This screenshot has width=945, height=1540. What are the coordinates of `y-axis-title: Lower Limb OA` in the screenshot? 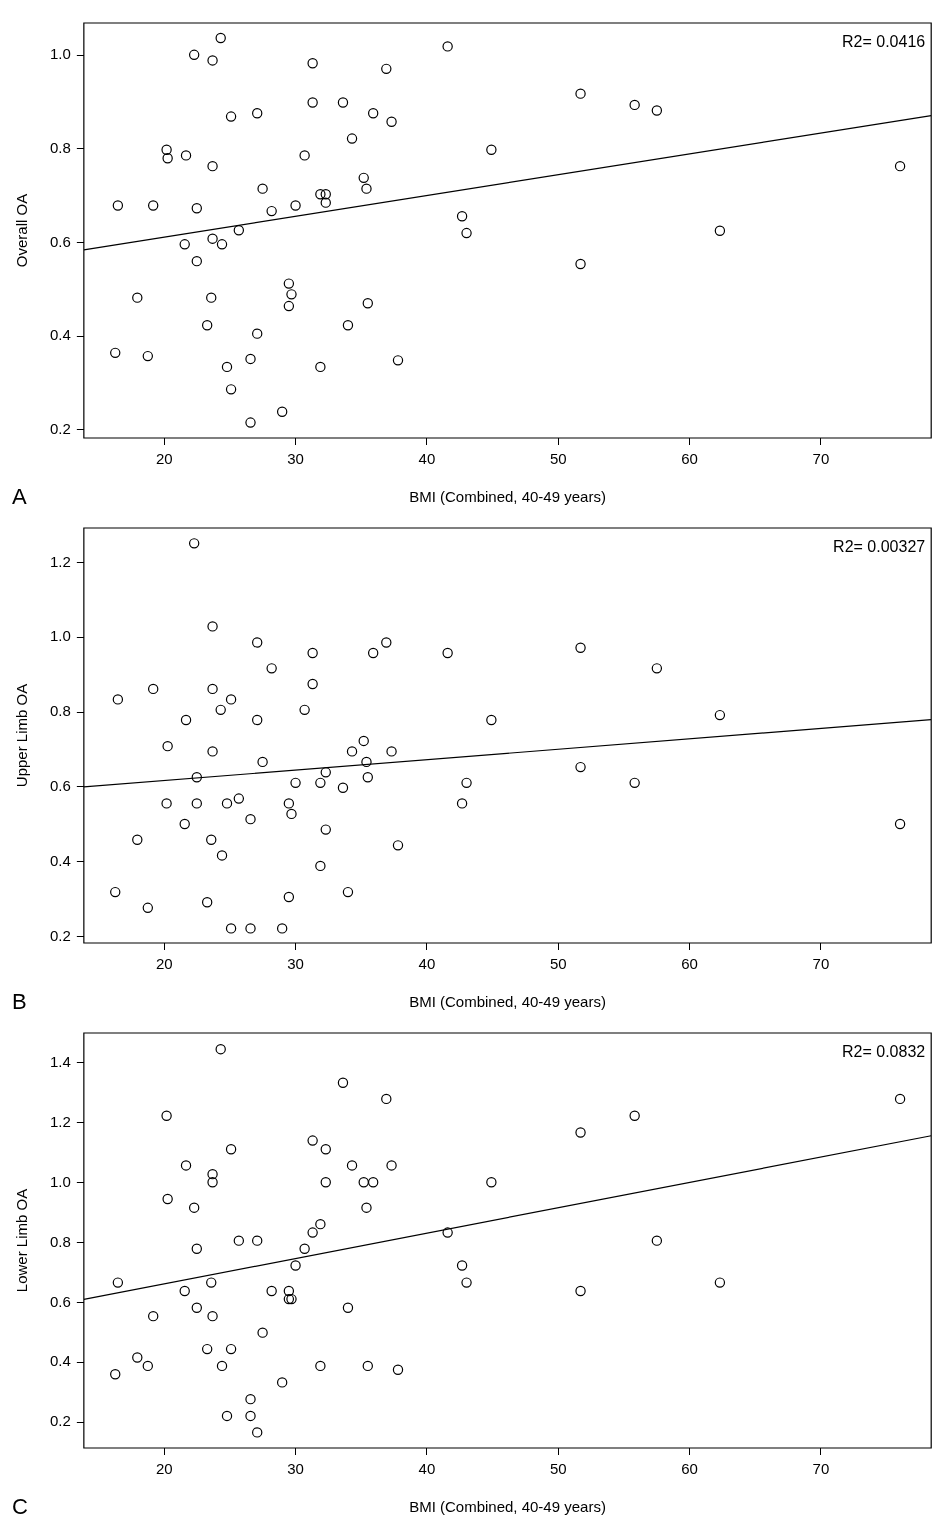 It's located at (22, 1240).